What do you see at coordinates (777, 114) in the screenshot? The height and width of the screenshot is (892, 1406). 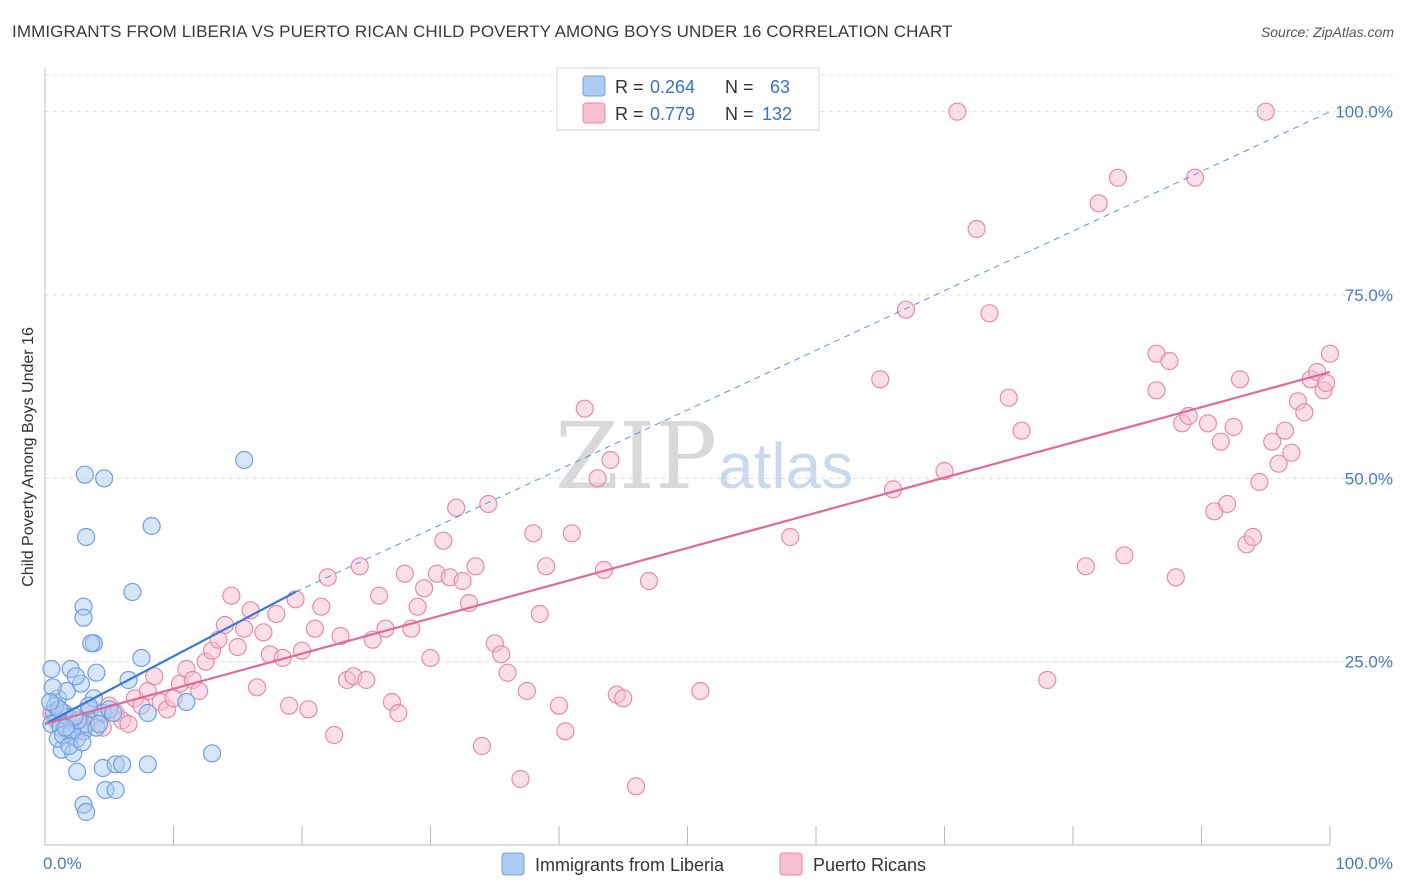 I see `legend-n-value-2: 132` at bounding box center [777, 114].